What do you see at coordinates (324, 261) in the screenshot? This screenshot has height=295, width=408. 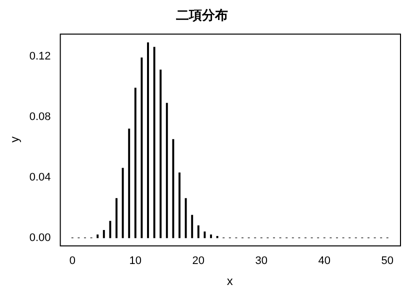 I see `x-tick-label: 40` at bounding box center [324, 261].